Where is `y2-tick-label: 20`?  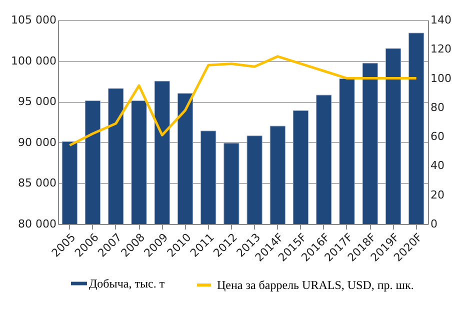 y2-tick-label: 20 is located at coordinates (437, 195).